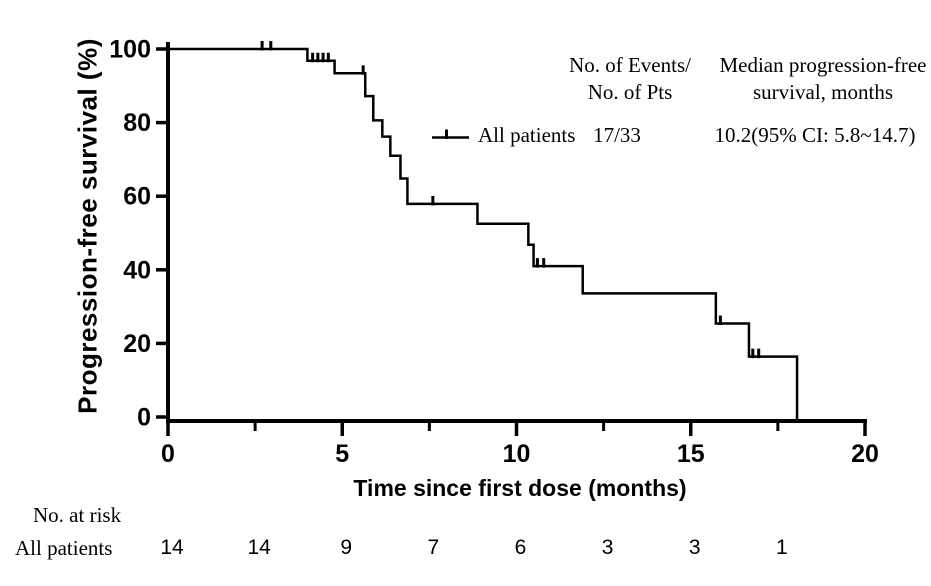  I want to click on legend-series-label: All patients, so click(527, 135).